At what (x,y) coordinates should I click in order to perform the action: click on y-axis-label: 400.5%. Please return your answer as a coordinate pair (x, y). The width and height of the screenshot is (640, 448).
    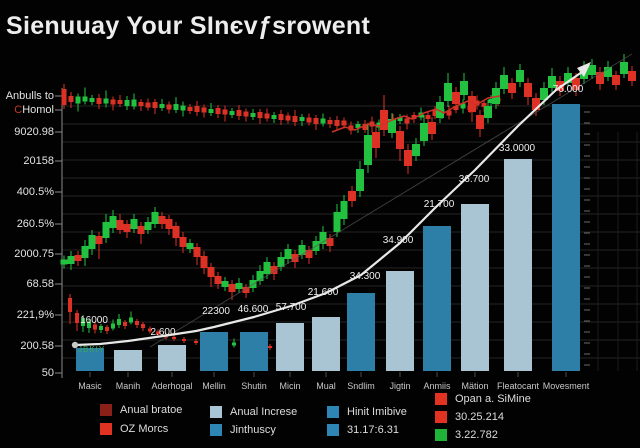
    Looking at the image, I should click on (35, 192).